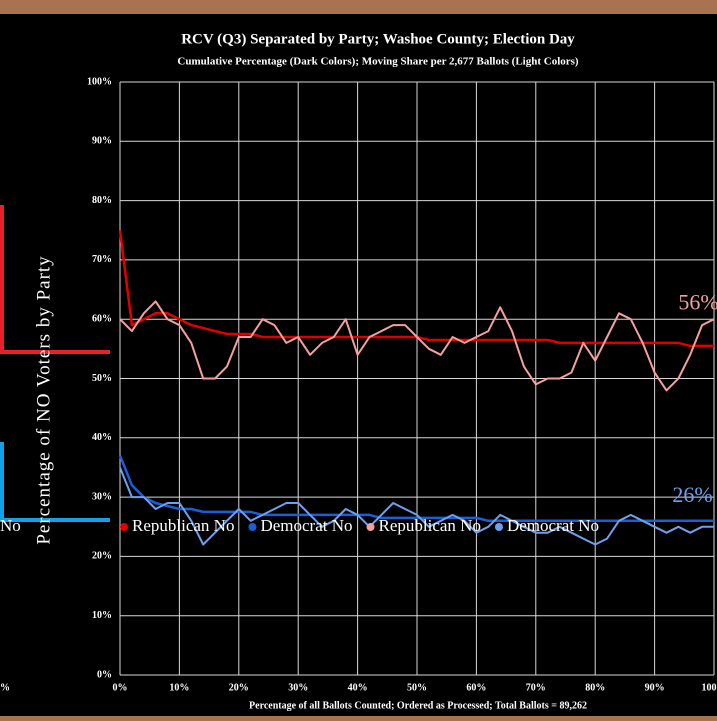 Image resolution: width=717 pixels, height=721 pixels. Describe the element at coordinates (102, 615) in the screenshot. I see `y-tick-label: 10%` at that location.